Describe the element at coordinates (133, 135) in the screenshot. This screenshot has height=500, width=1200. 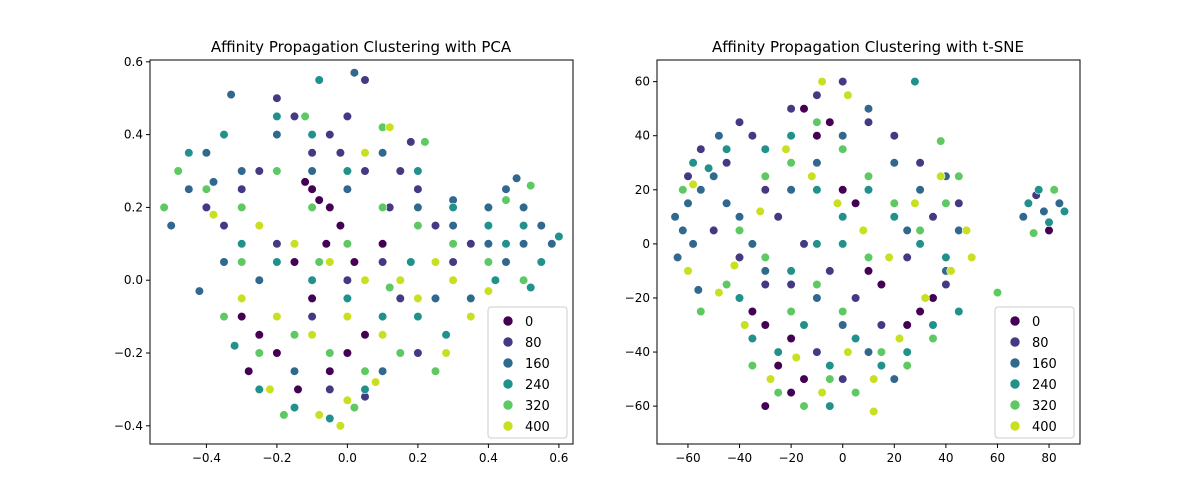
I see `pca-ytick-label-4: 0.4` at that location.